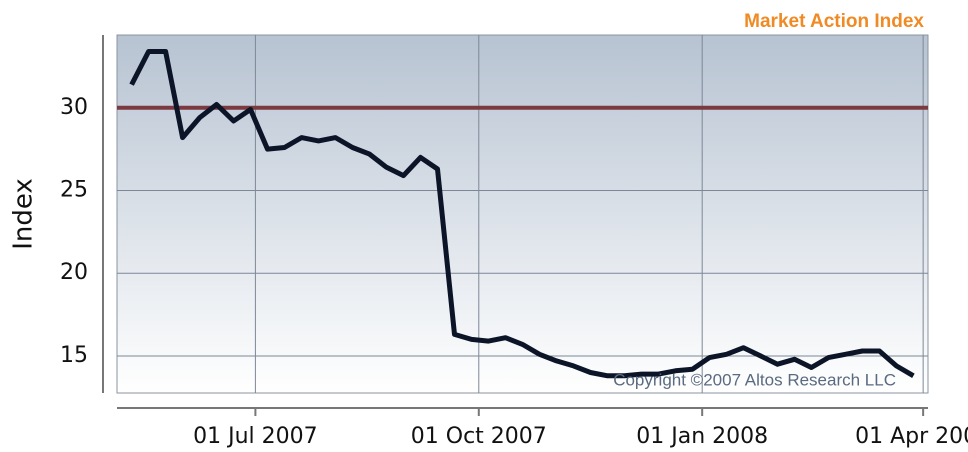  I want to click on x-tick-label: 01 Jul 2007, so click(255, 436).